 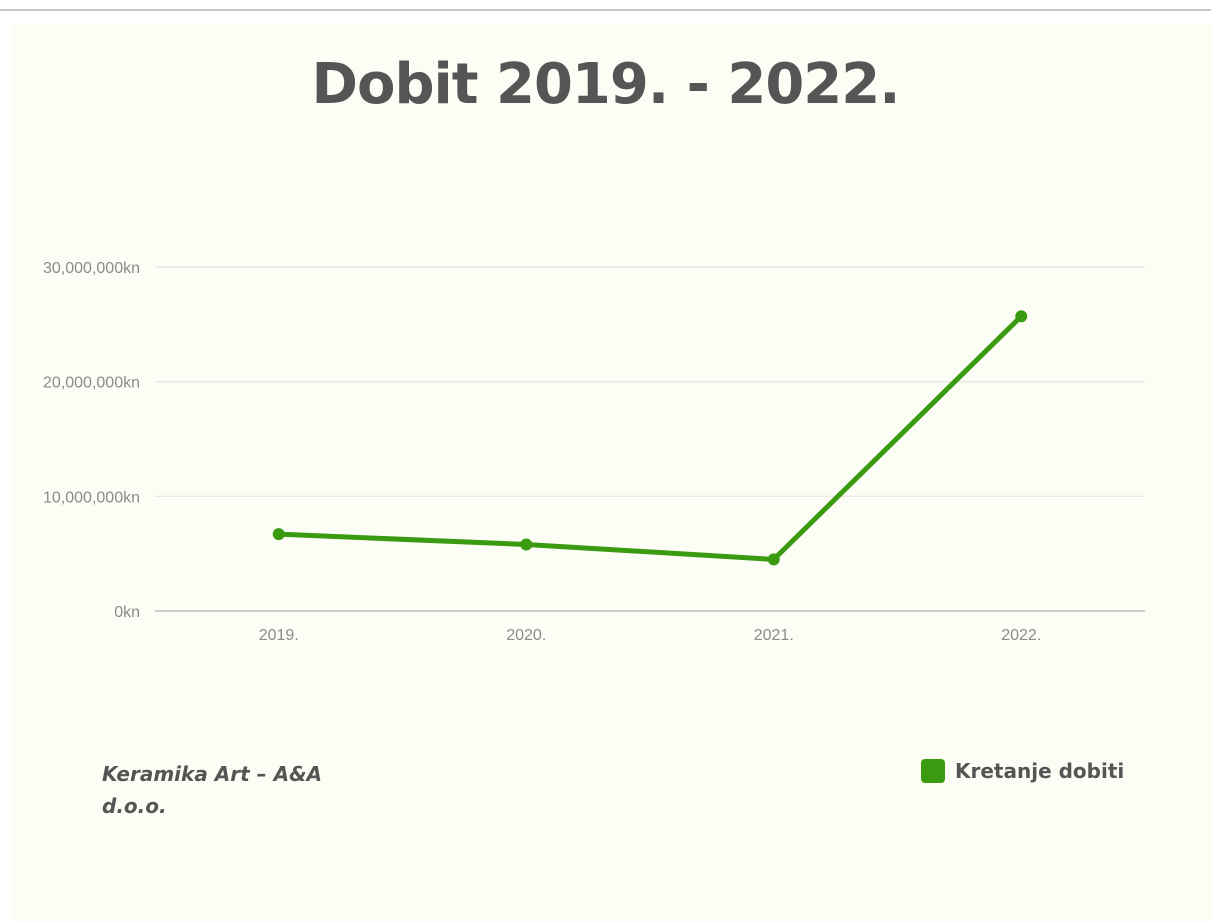 What do you see at coordinates (1040, 771) in the screenshot?
I see `legend-label: Kretanje dobiti` at bounding box center [1040, 771].